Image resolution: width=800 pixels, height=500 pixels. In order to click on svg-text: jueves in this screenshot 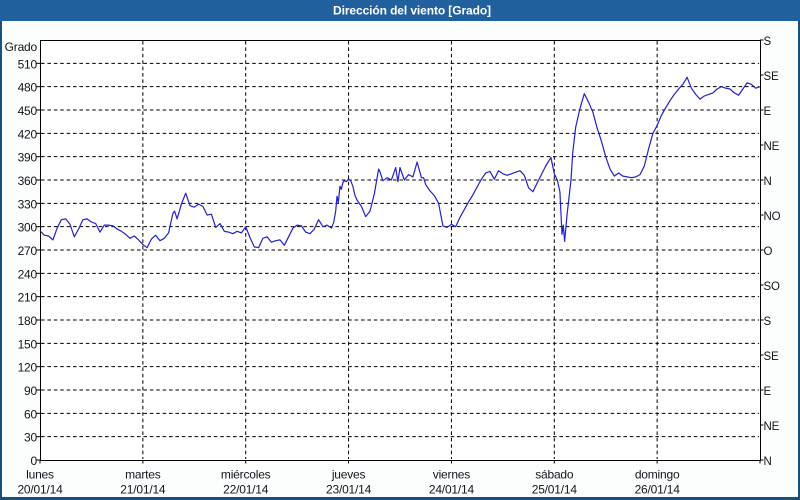, I will do `click(348, 475)`.